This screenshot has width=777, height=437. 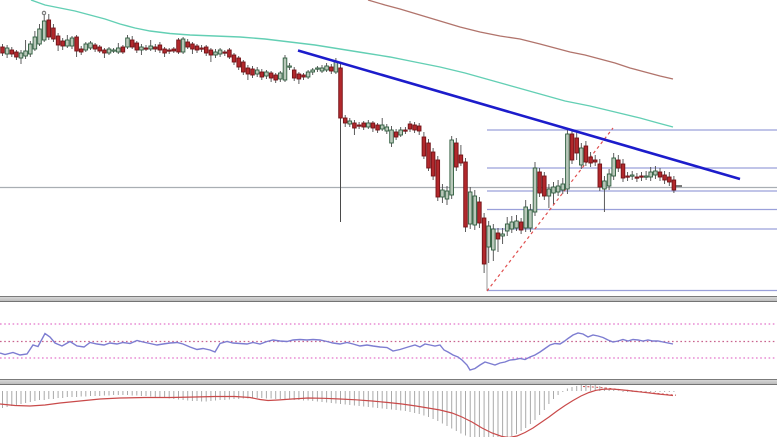 What do you see at coordinates (44, 13) in the screenshot?
I see `peak-marker-icon` at bounding box center [44, 13].